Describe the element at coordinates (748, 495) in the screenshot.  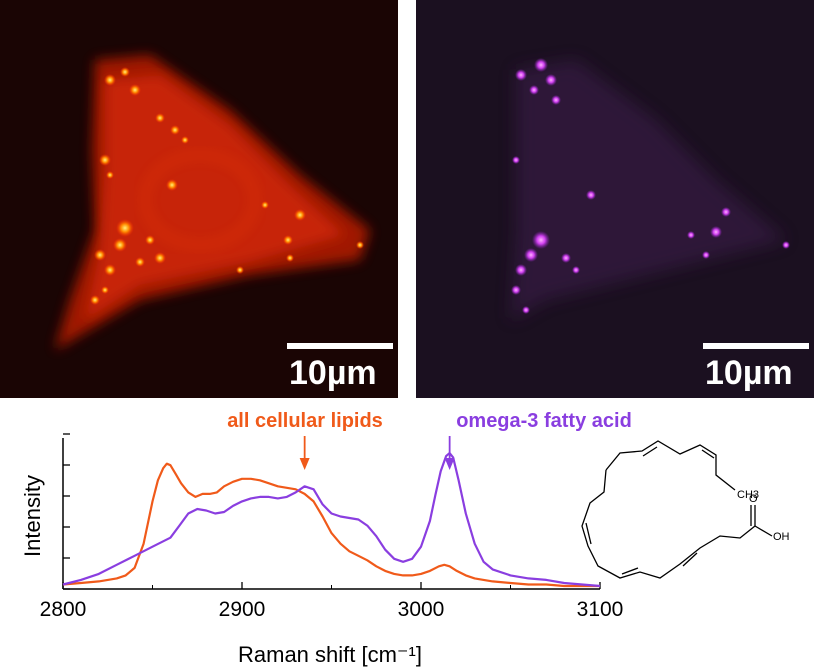
I see `ch3-label: CH3` at that location.